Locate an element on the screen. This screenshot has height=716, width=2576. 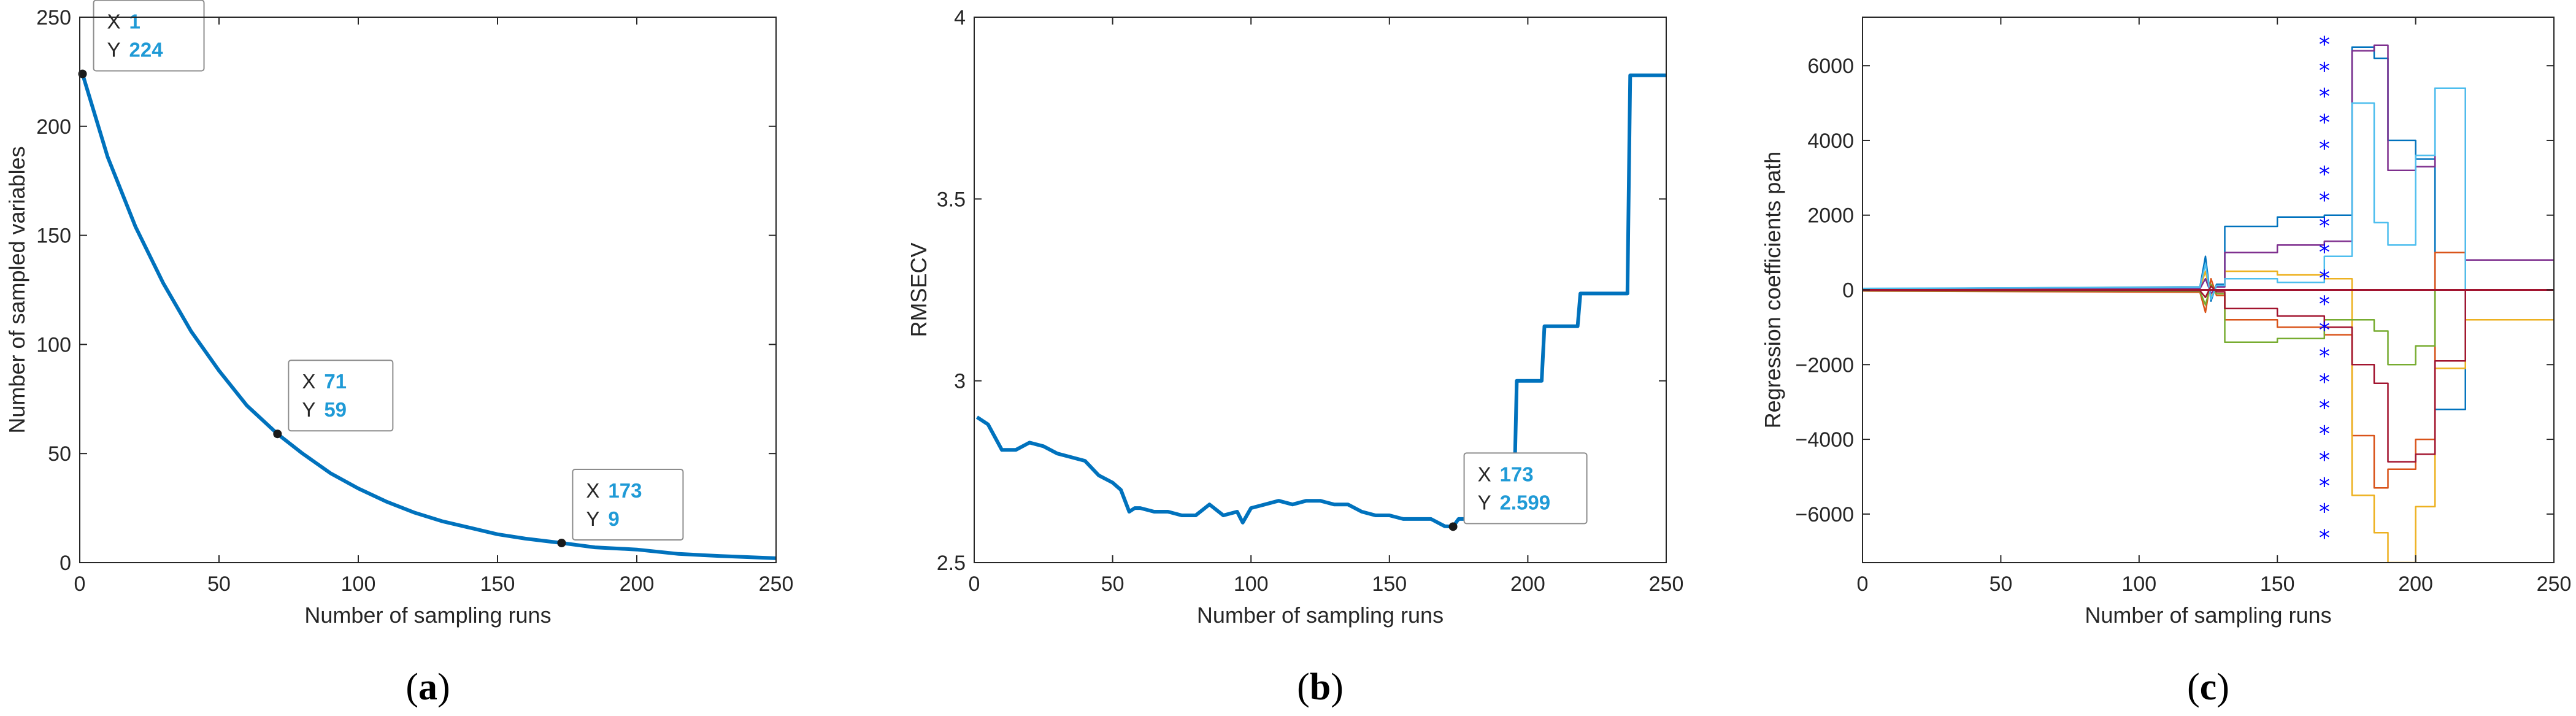
datatip: X 173 Y 9 is located at coordinates (621, 508).